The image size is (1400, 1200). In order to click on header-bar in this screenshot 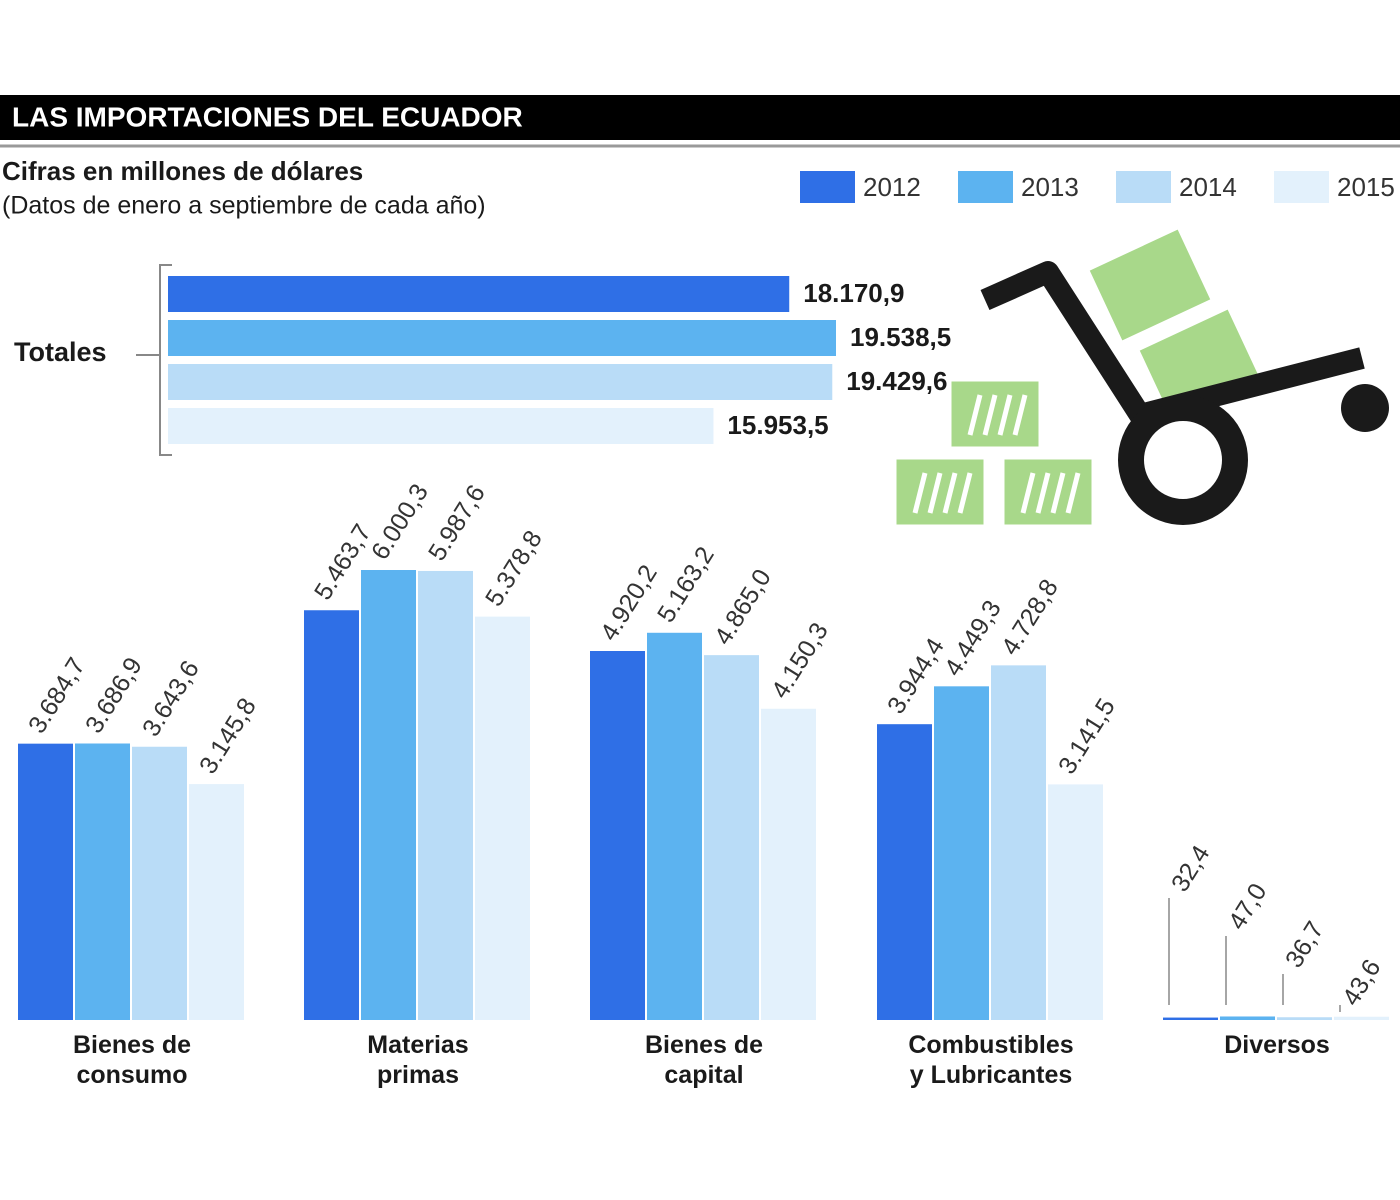, I will do `click(700, 117)`.